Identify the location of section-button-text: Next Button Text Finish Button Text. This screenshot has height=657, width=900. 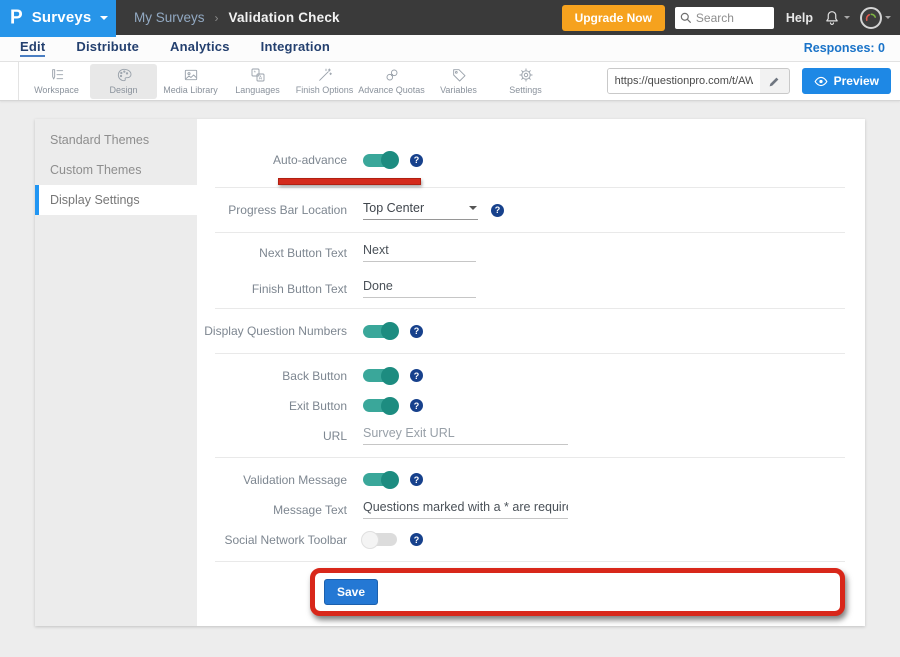
(530, 271).